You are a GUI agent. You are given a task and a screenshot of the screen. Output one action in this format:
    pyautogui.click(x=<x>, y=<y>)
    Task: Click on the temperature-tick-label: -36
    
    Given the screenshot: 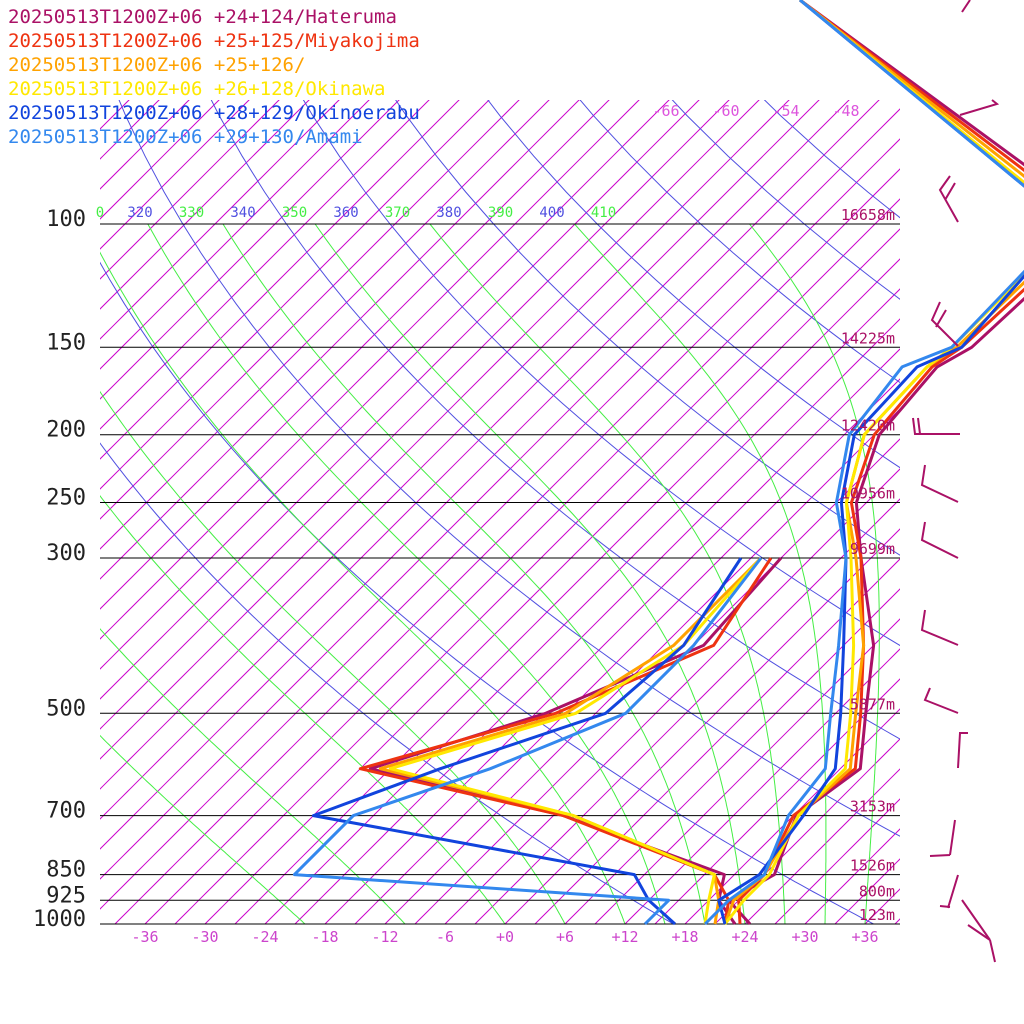 What is the action you would take?
    pyautogui.click(x=144, y=937)
    